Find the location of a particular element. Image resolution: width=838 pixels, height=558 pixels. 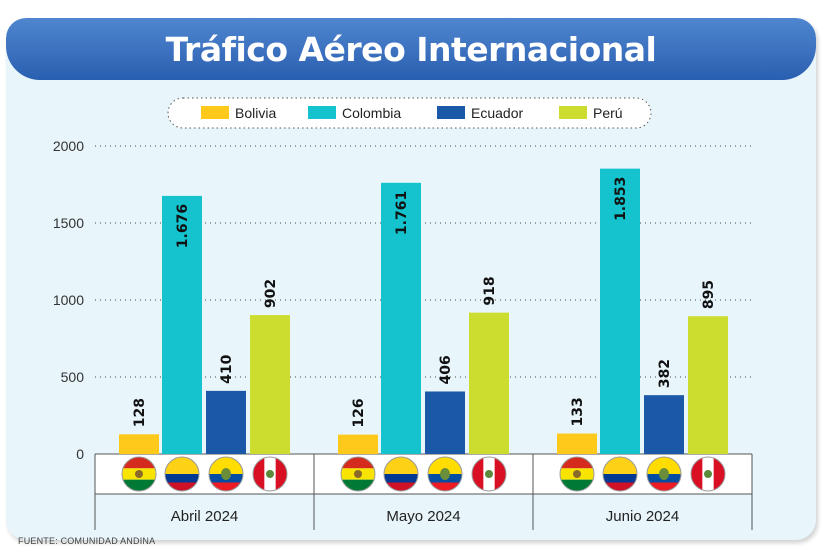

chart-title: Tráfico Aéreo Internacional is located at coordinates (411, 49).